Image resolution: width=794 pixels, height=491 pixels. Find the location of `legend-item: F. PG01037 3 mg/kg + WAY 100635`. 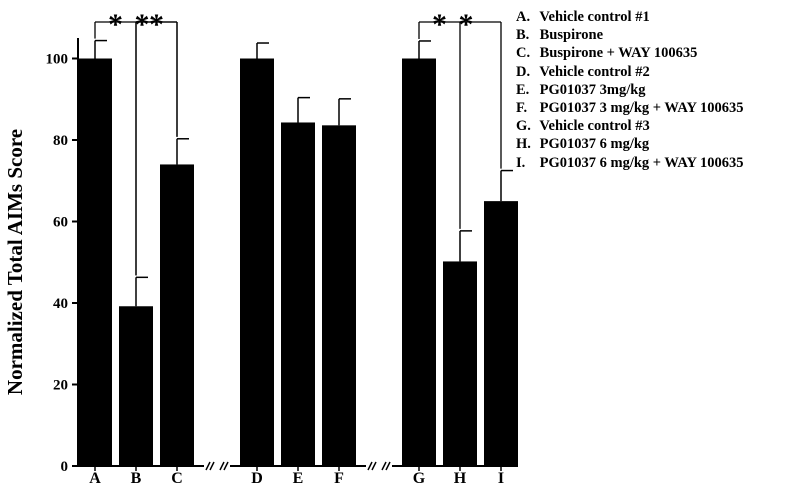

legend-item: F. PG01037 3 mg/kg + WAY 100635 is located at coordinates (630, 108).